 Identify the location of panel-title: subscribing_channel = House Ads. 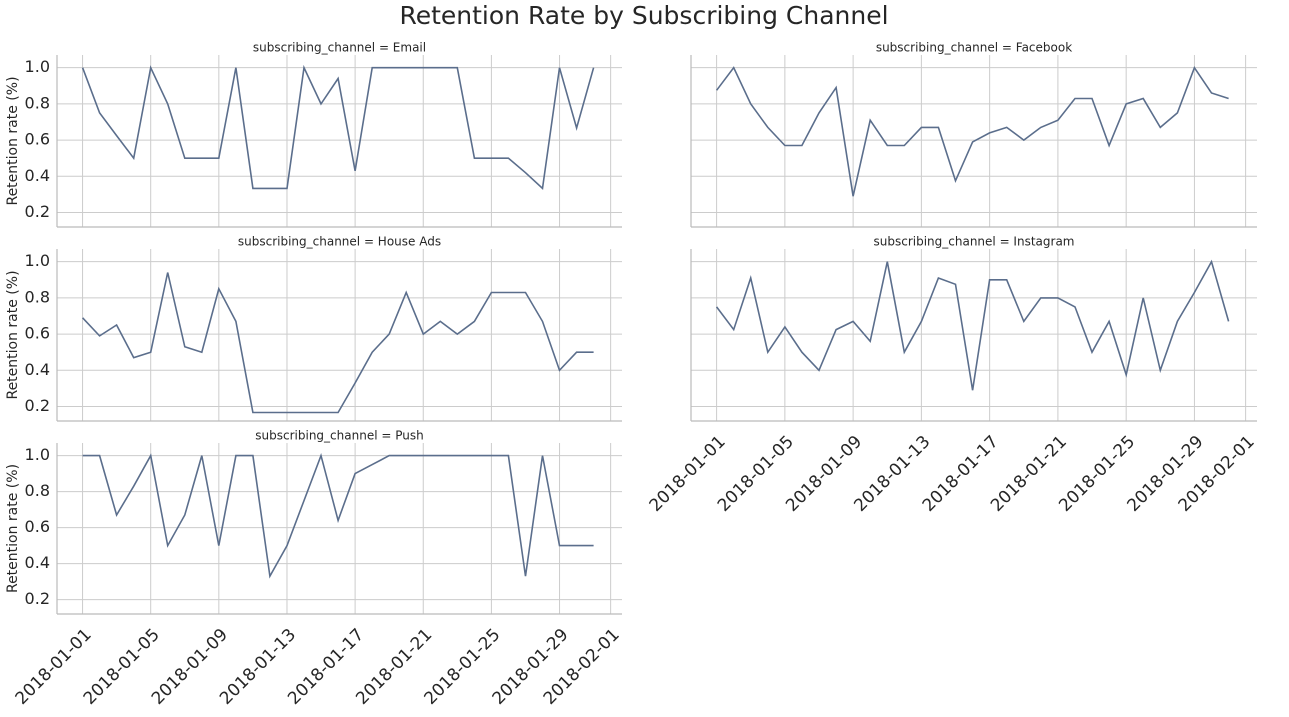
(339, 242).